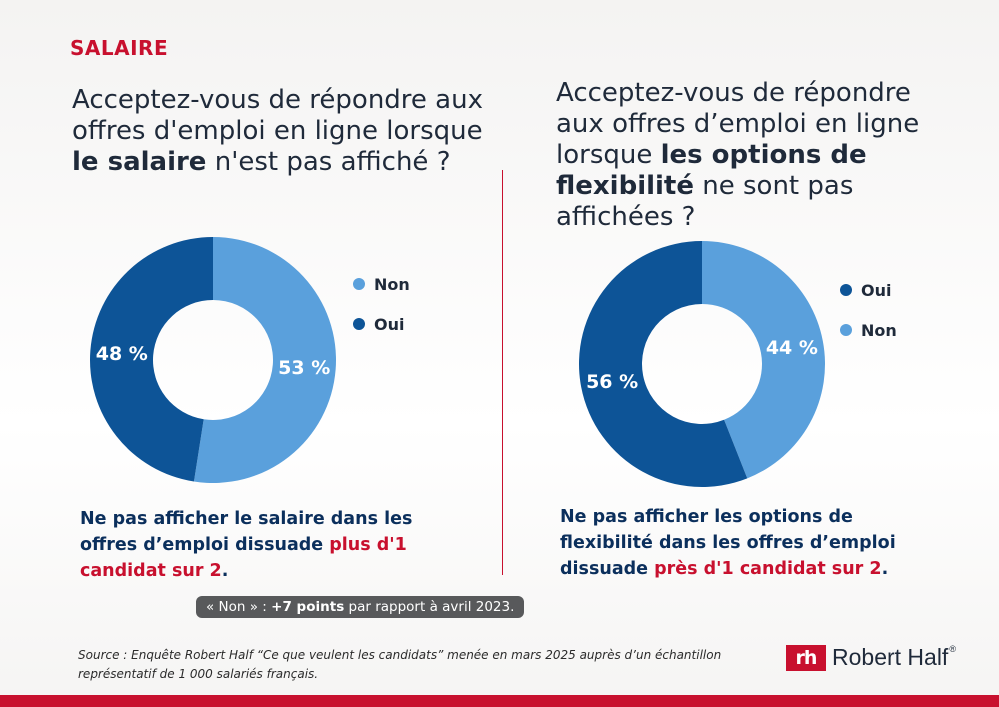 This screenshot has width=999, height=707. I want to click on logo-text: Robert Half®, so click(894, 657).